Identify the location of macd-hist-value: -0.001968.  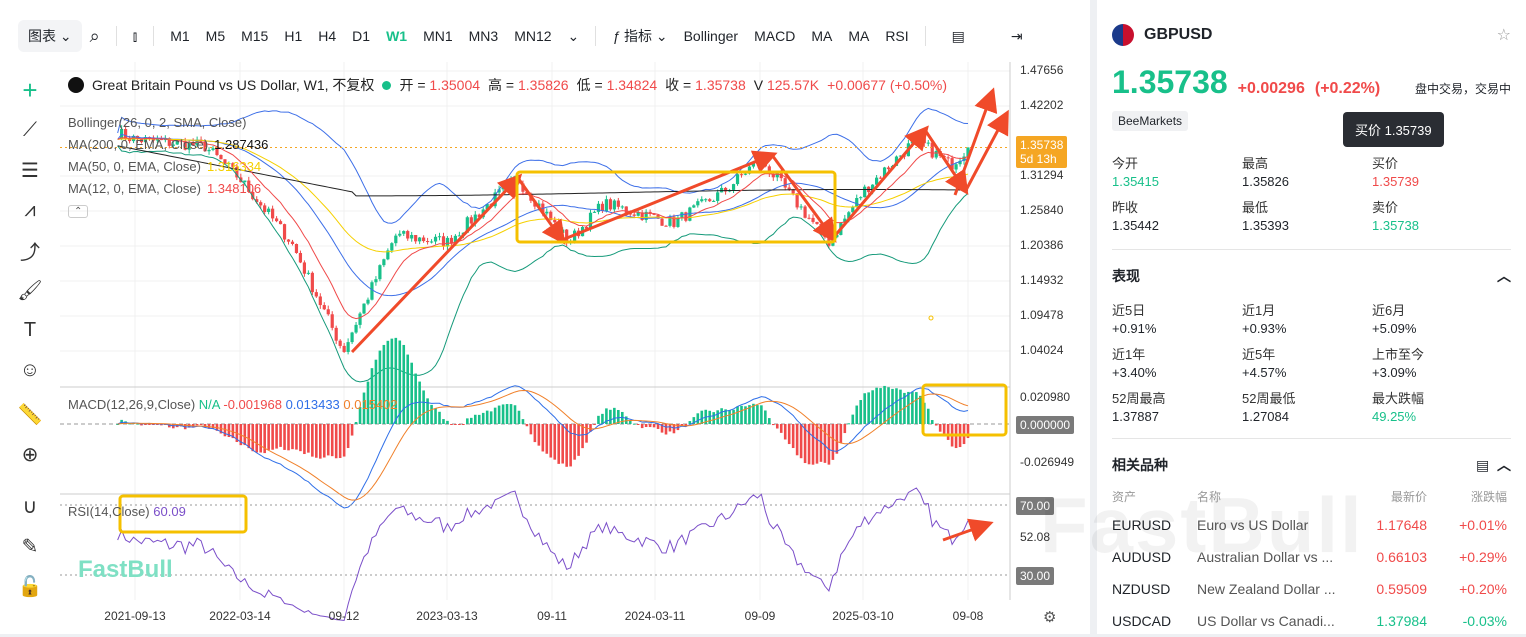
(252, 404).